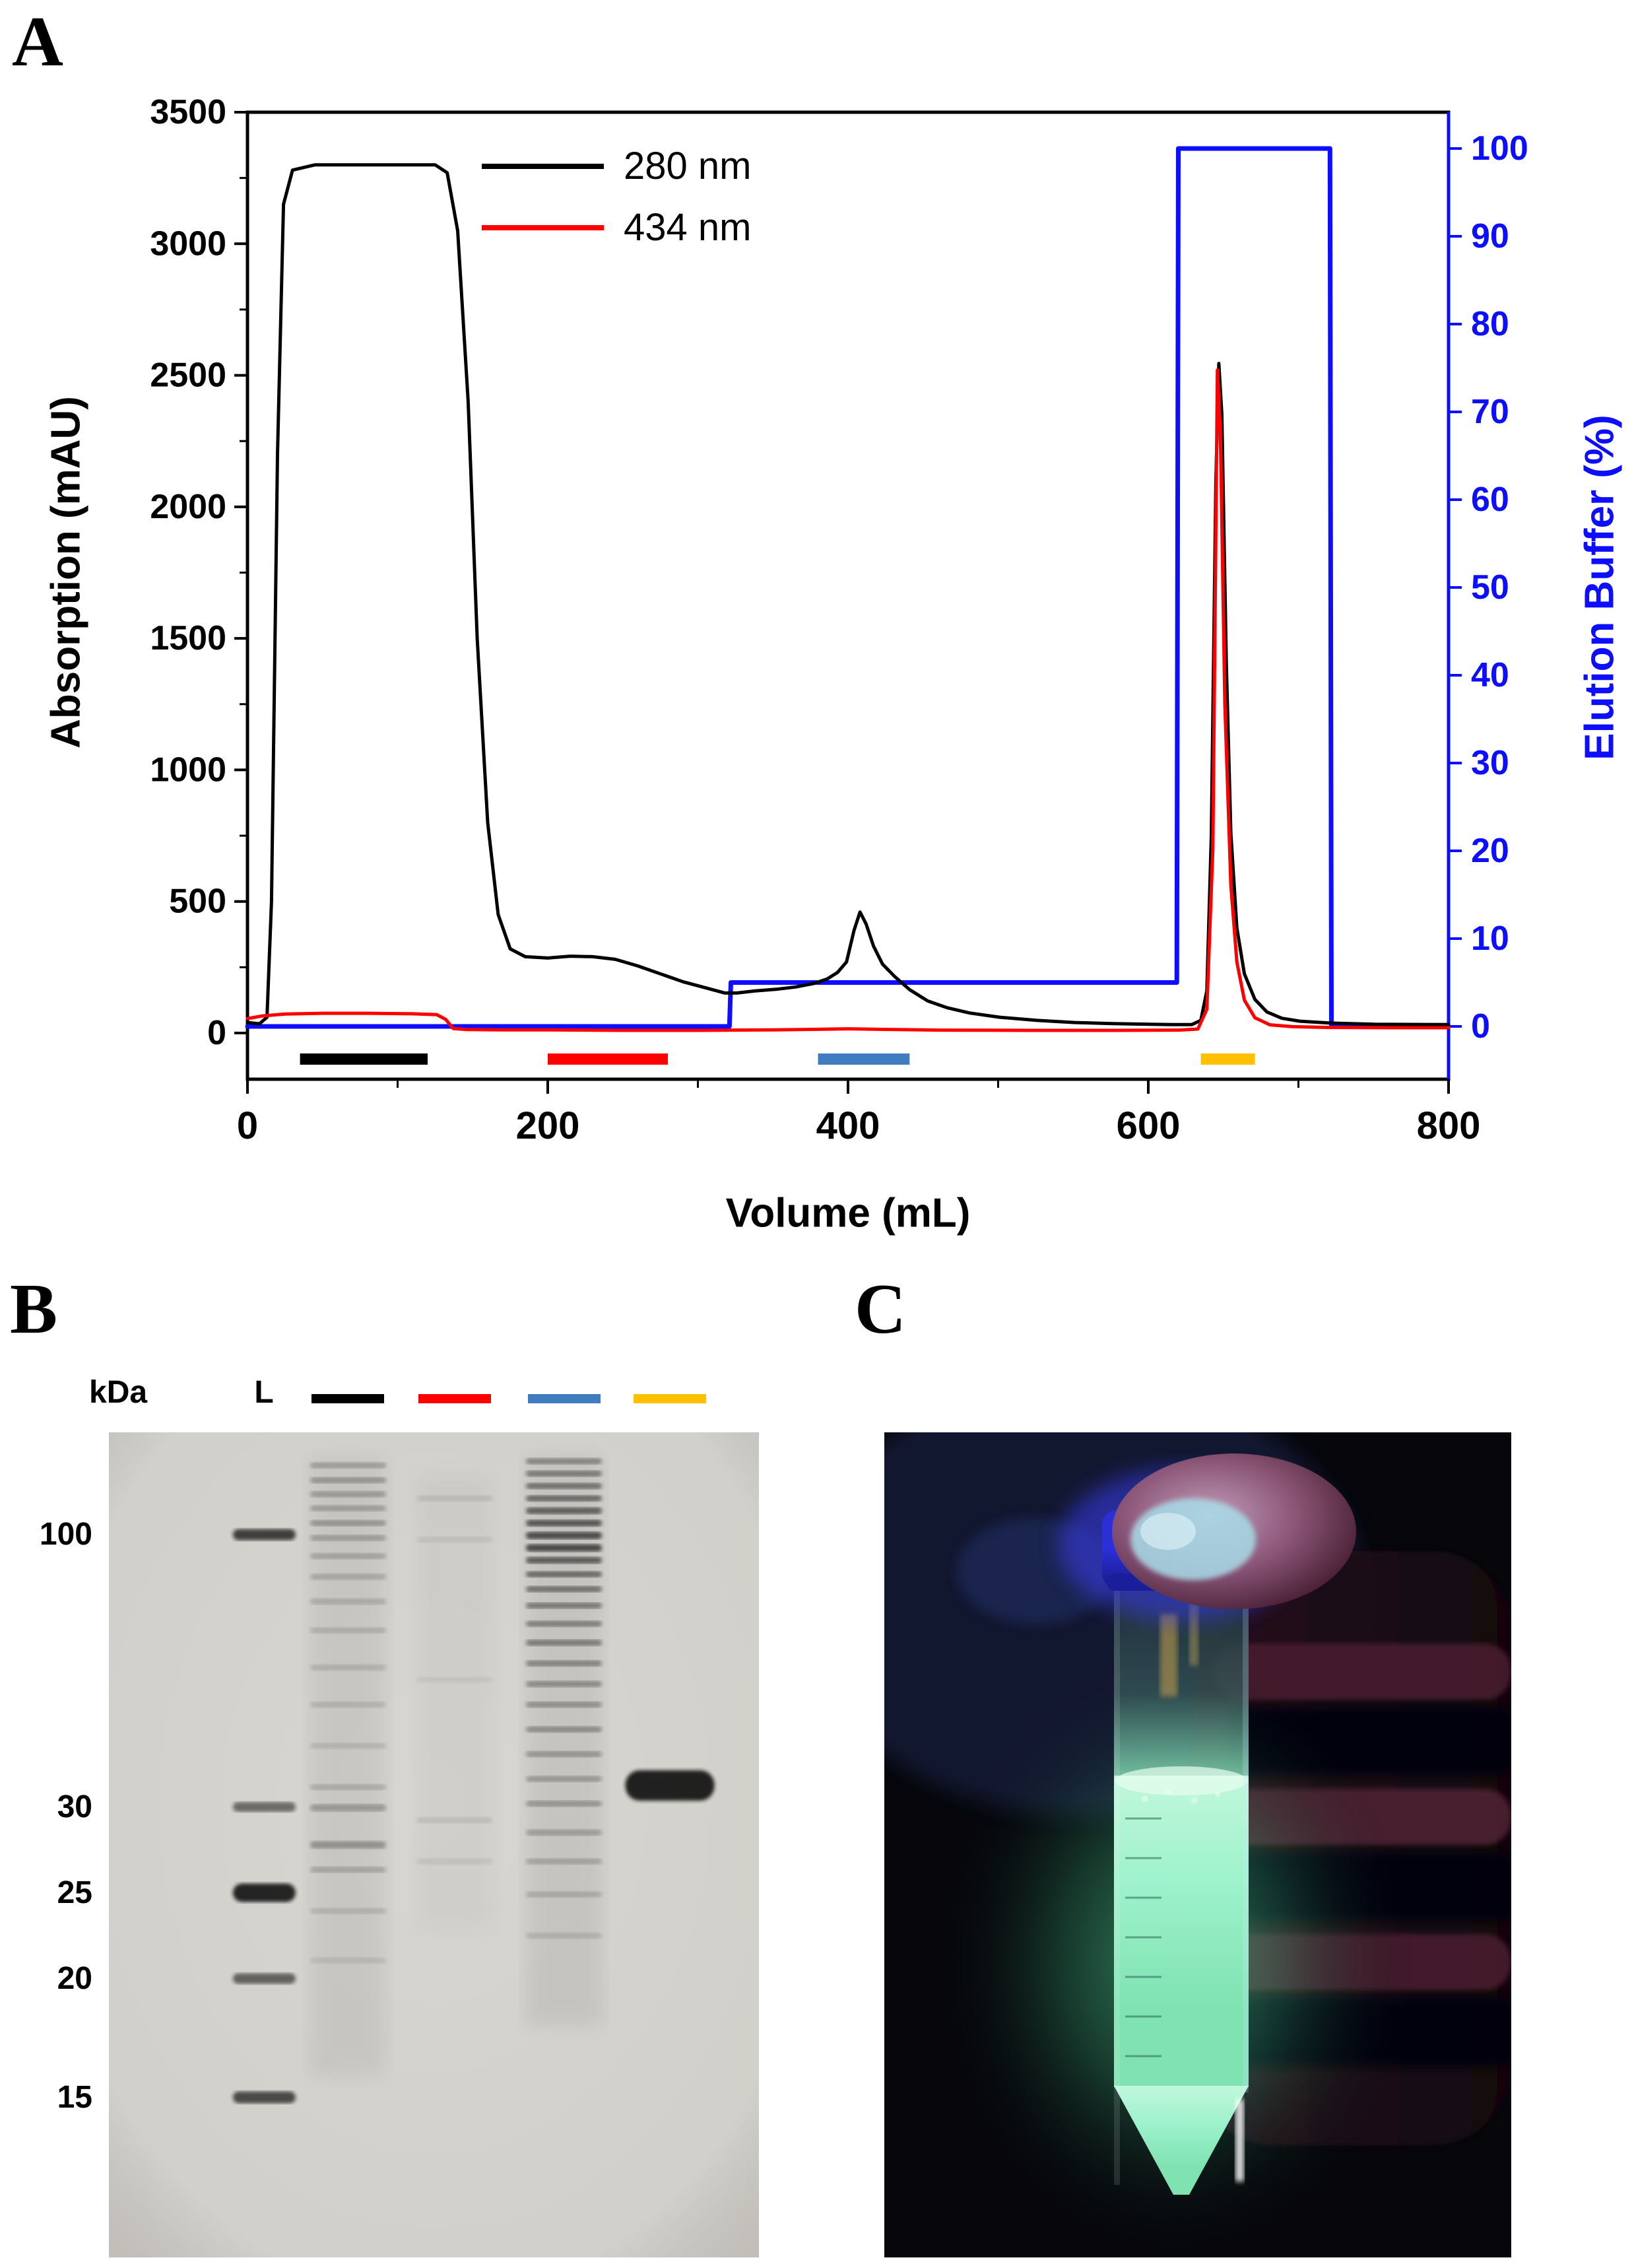 This screenshot has height=2268, width=1634. What do you see at coordinates (216, 1033) in the screenshot?
I see `left-axis-tick-label: 0` at bounding box center [216, 1033].